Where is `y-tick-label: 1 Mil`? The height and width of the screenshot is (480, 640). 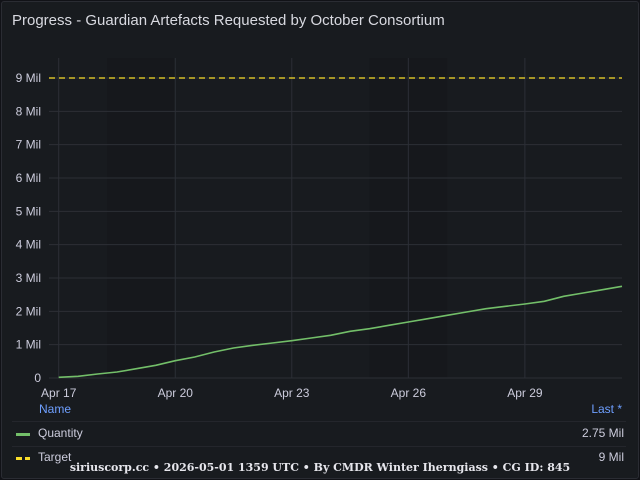 y-tick-label: 1 Mil is located at coordinates (28, 345).